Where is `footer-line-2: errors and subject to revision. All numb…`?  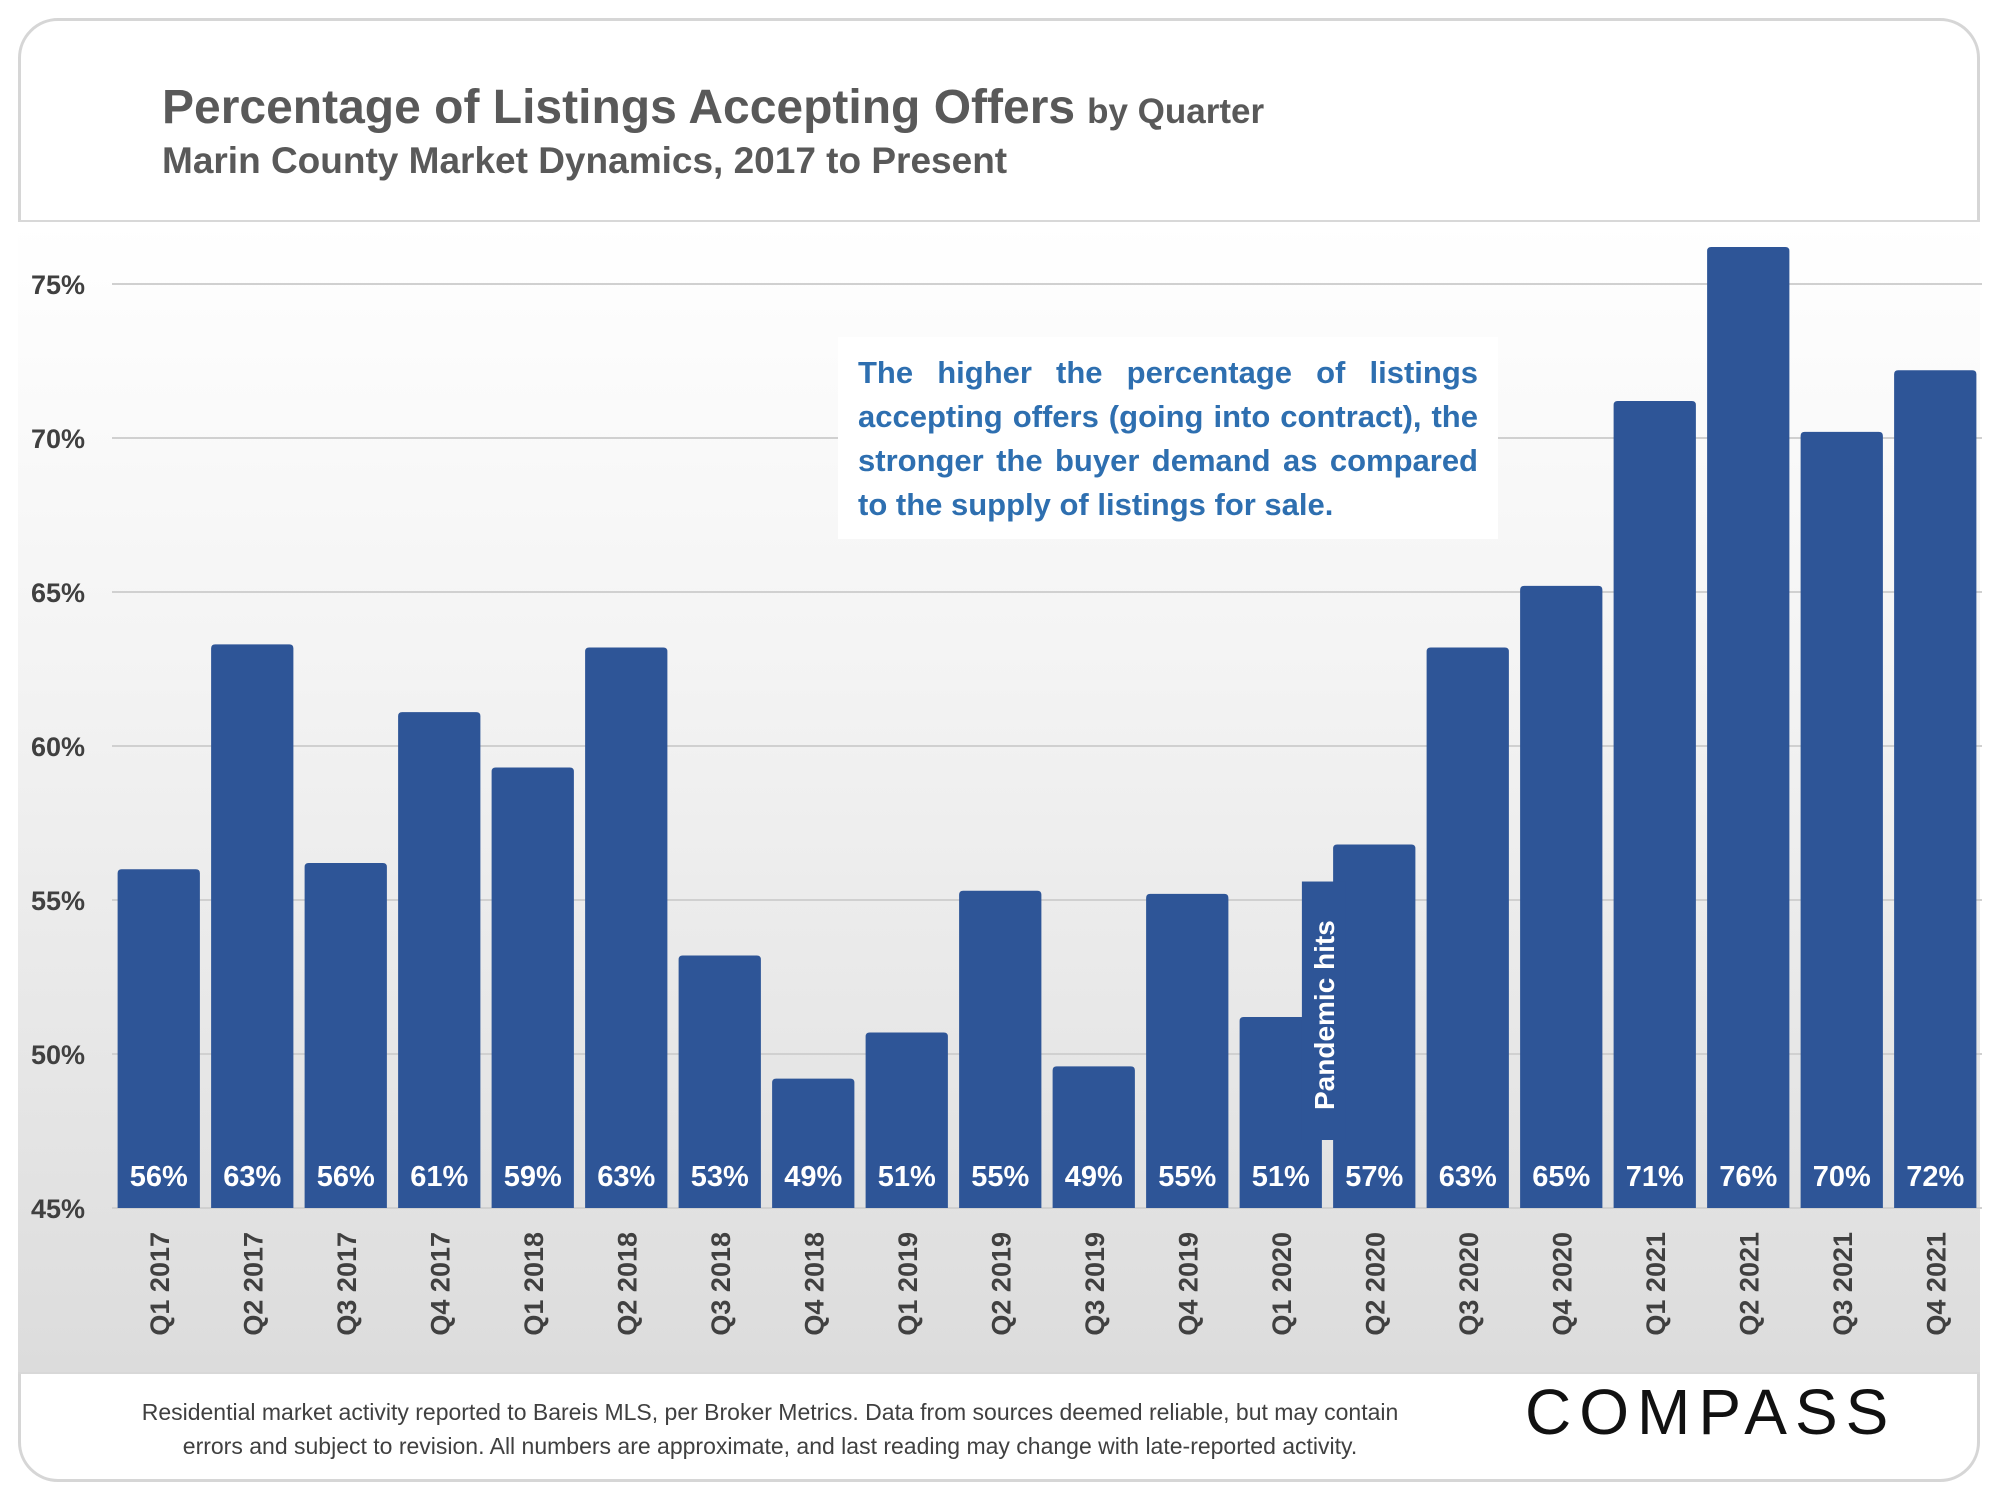 footer-line-2: errors and subject to revision. All numb… is located at coordinates (770, 1446).